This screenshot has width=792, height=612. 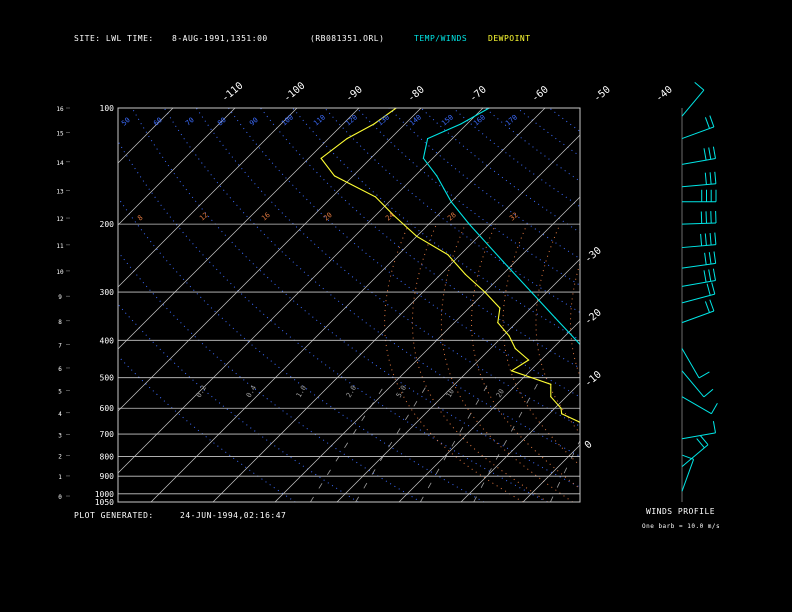 I want to click on moist-adiabat-label: 28, so click(x=452, y=217).